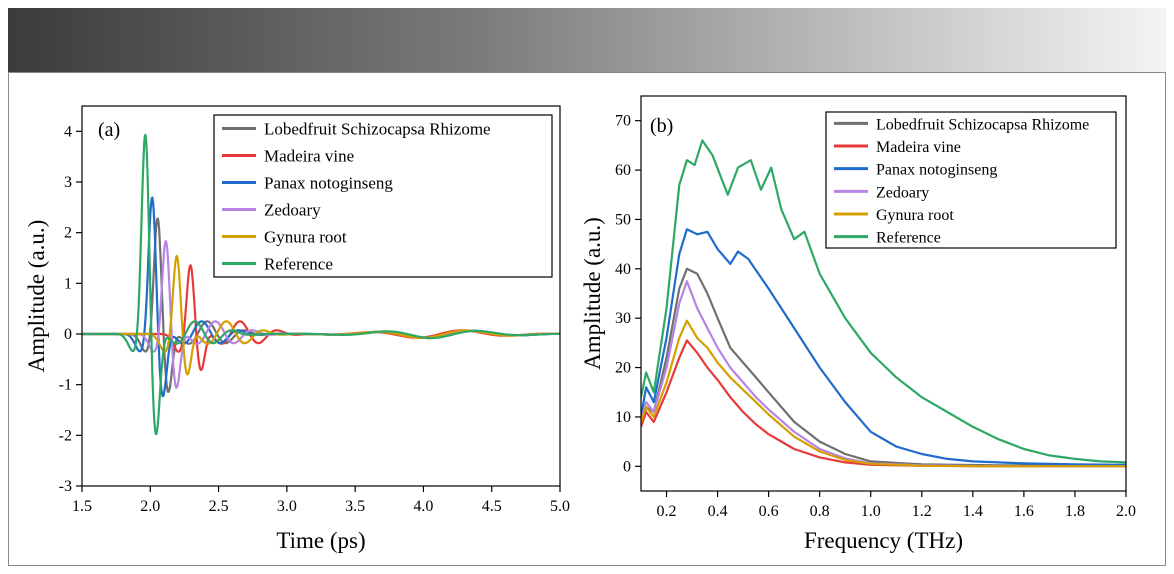 The height and width of the screenshot is (574, 1174). Describe the element at coordinates (769, 511) in the screenshot. I see `x-tick-label: 0.6` at that location.